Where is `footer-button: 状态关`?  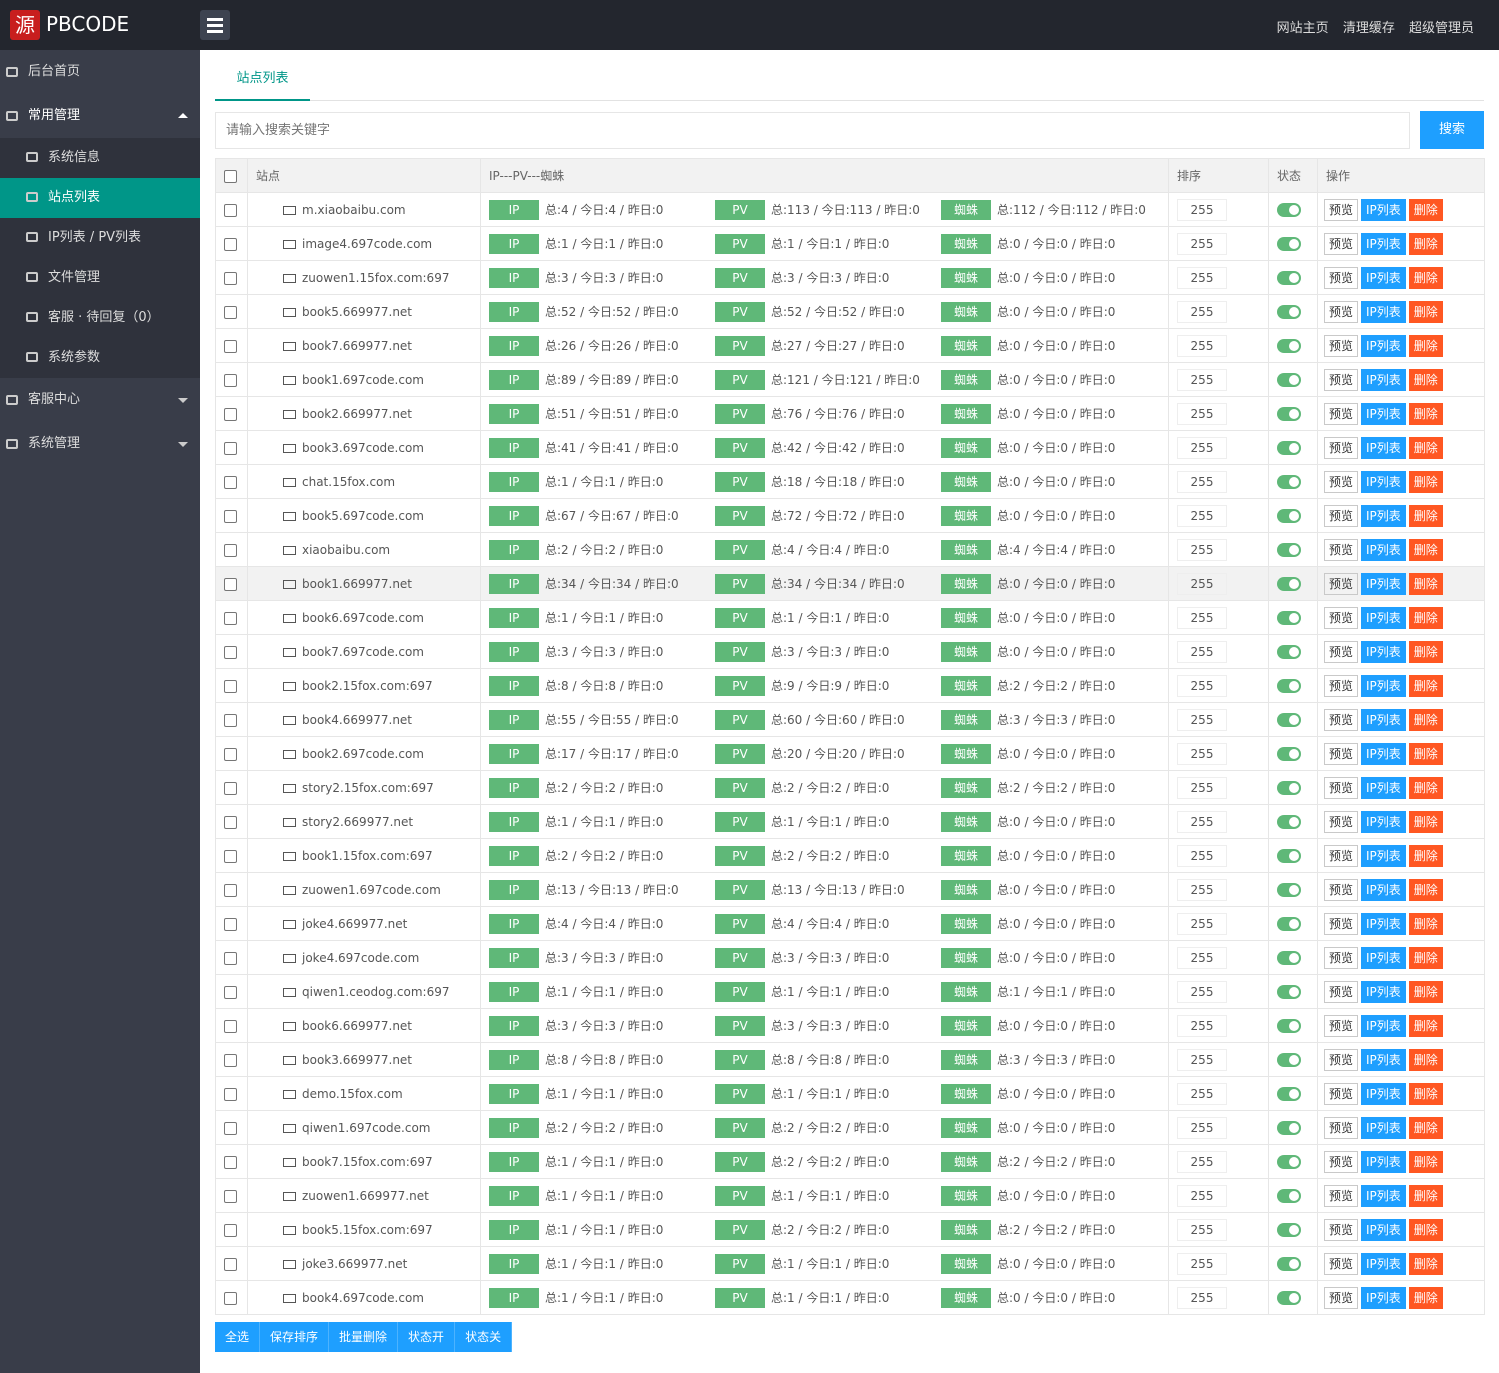
footer-button: 状态关 is located at coordinates (484, 1337).